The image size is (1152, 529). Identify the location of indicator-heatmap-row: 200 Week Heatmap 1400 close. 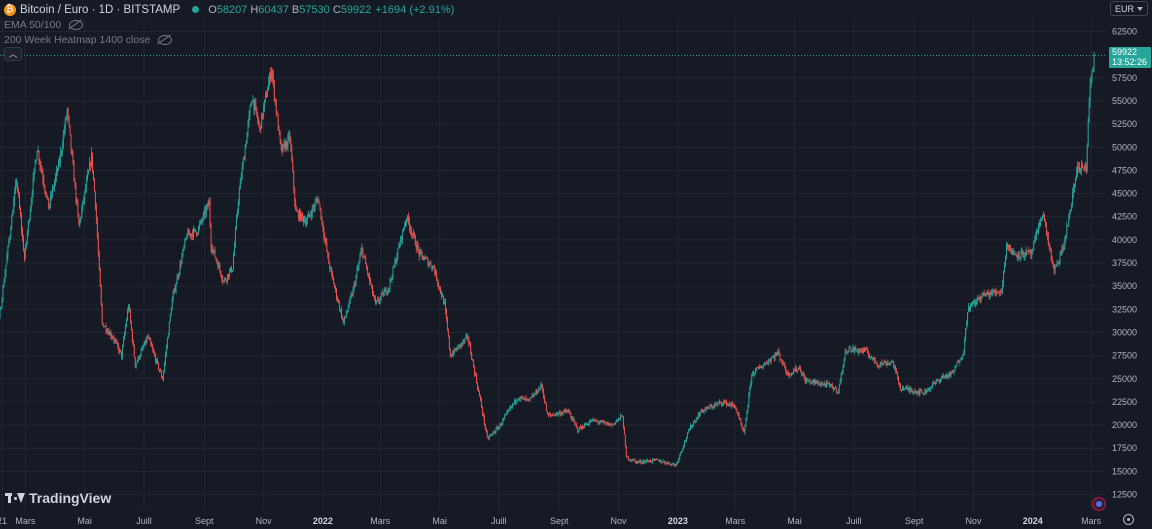
(229, 39).